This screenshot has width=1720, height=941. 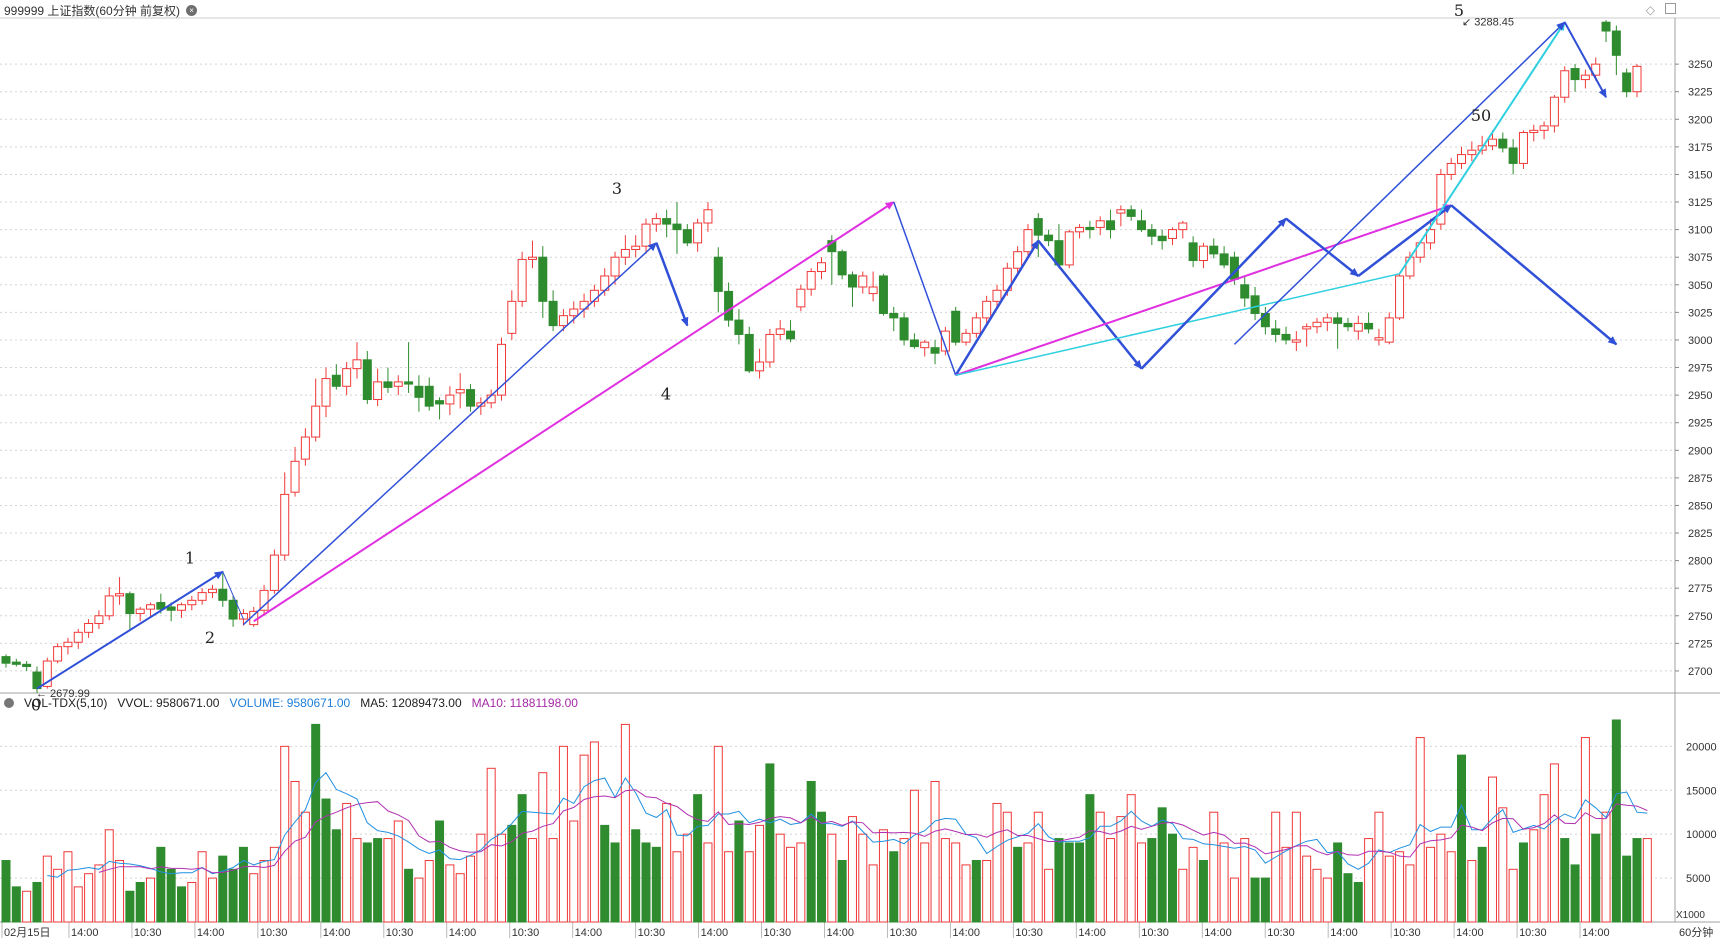 I want to click on wave-count-label: 50, so click(x=1481, y=115).